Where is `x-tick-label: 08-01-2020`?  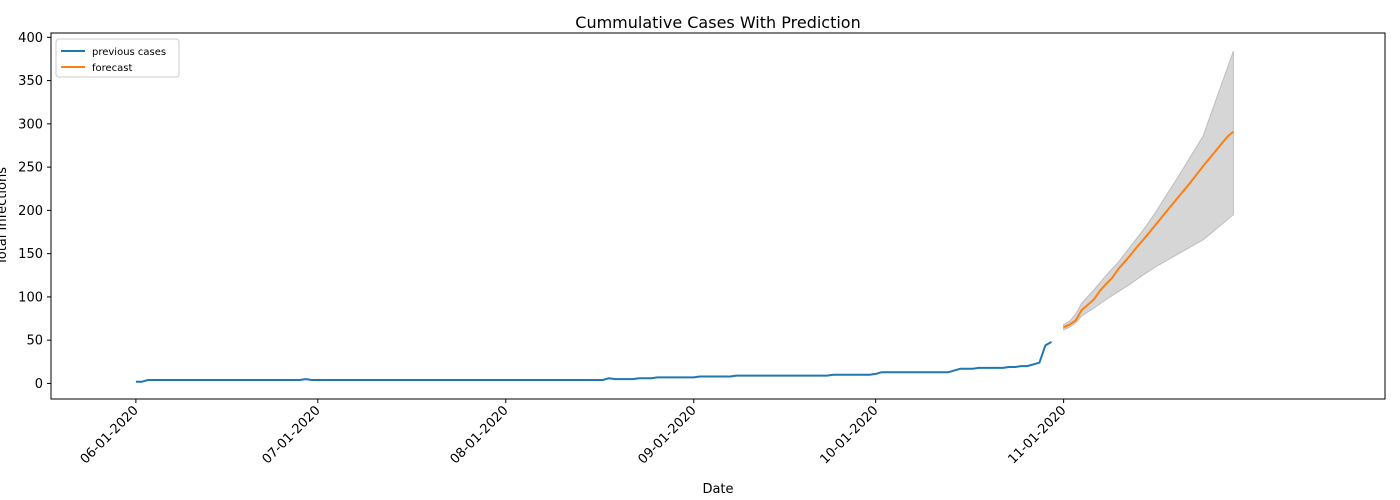
x-tick-label: 08-01-2020 is located at coordinates (480, 435).